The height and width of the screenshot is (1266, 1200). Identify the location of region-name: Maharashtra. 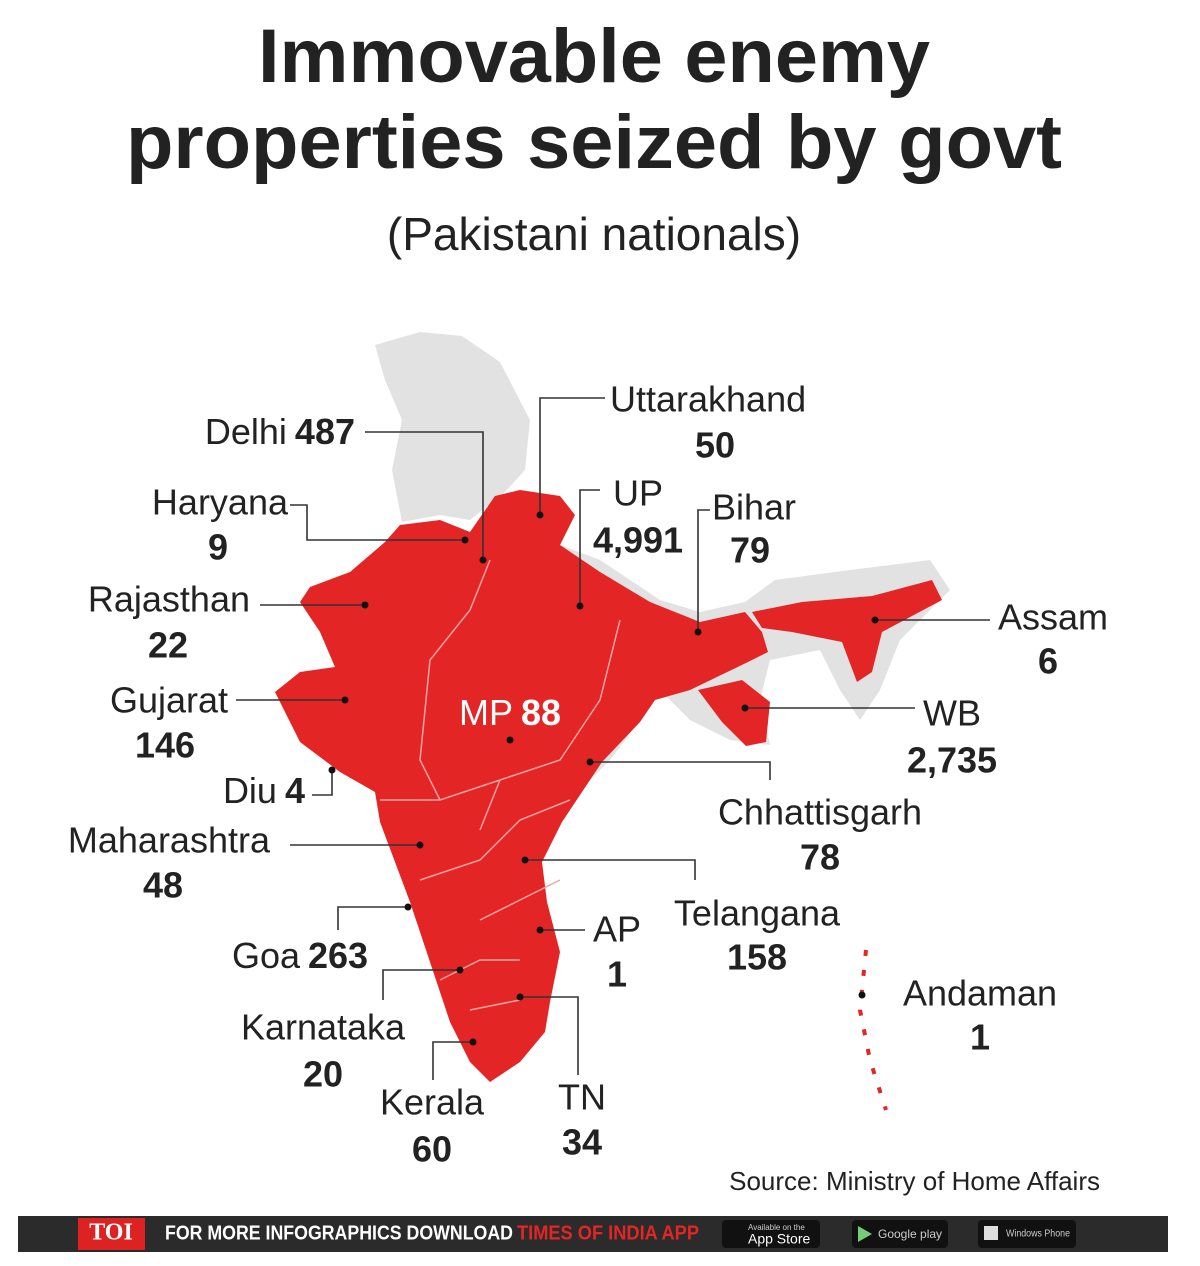
(169, 840).